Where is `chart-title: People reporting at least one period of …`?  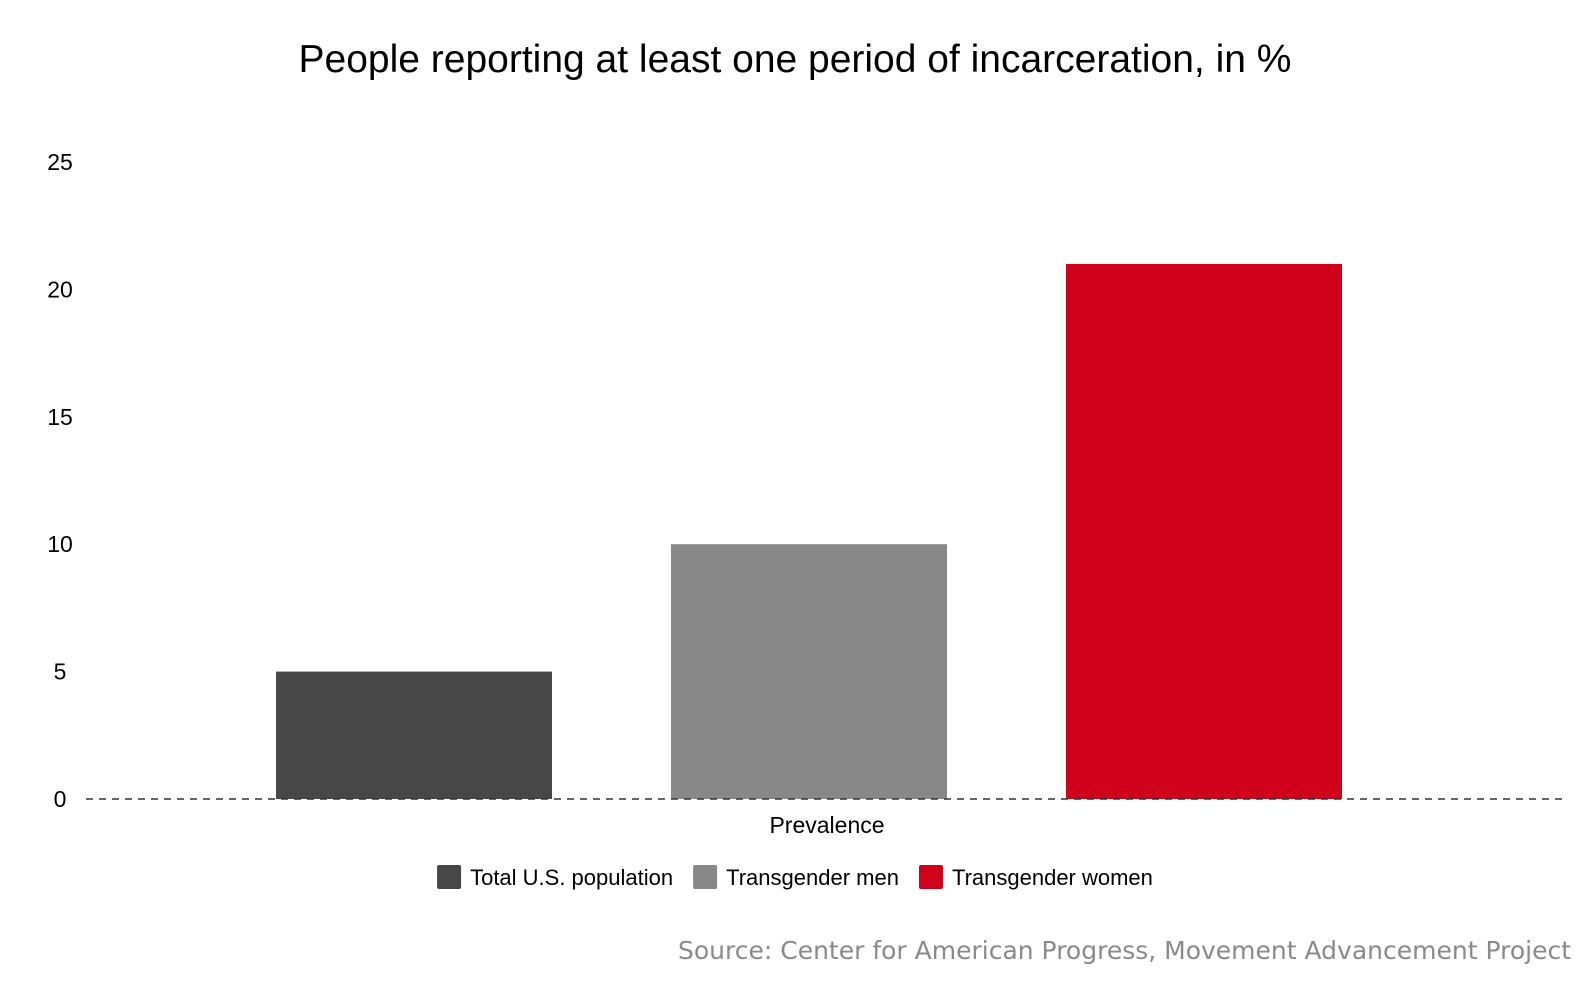 chart-title: People reporting at least one period of … is located at coordinates (795, 59).